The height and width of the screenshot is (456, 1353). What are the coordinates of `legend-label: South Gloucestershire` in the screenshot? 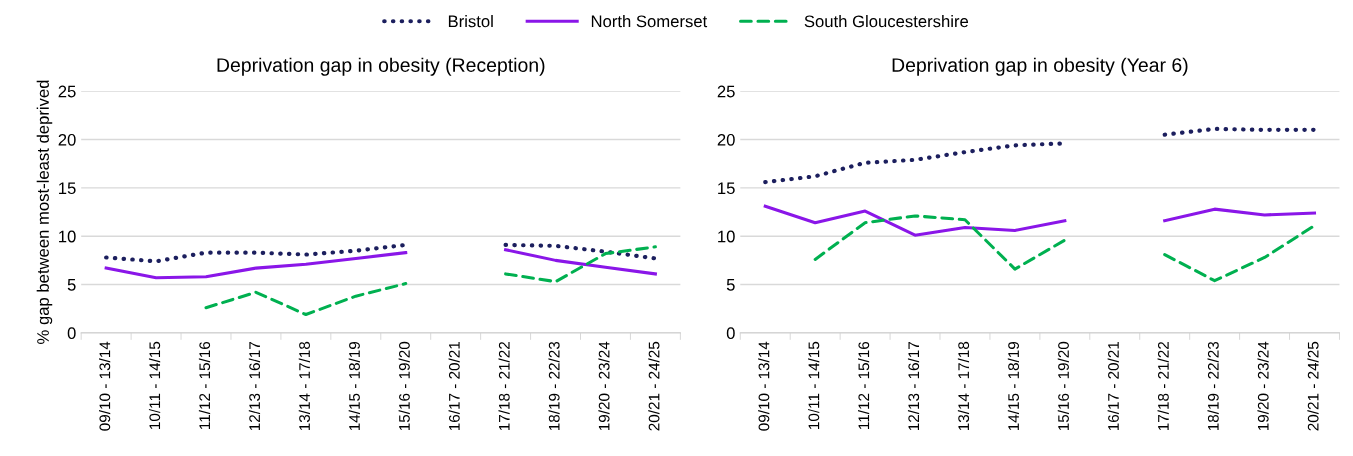 It's located at (886, 21).